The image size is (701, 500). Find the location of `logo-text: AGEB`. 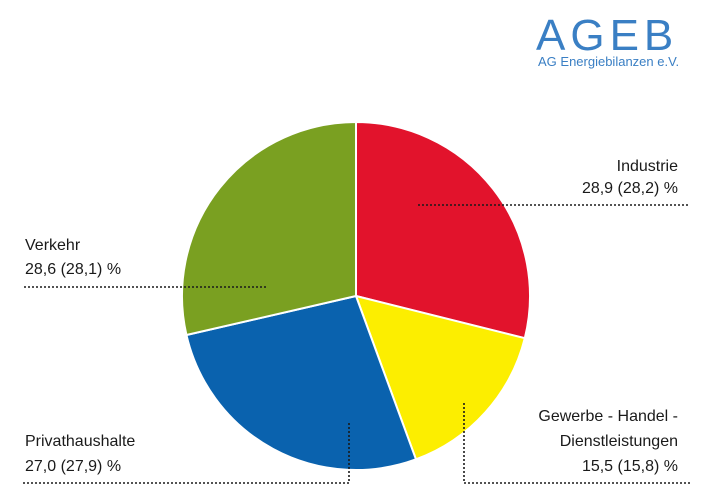

logo-text: AGEB is located at coordinates (607, 35).